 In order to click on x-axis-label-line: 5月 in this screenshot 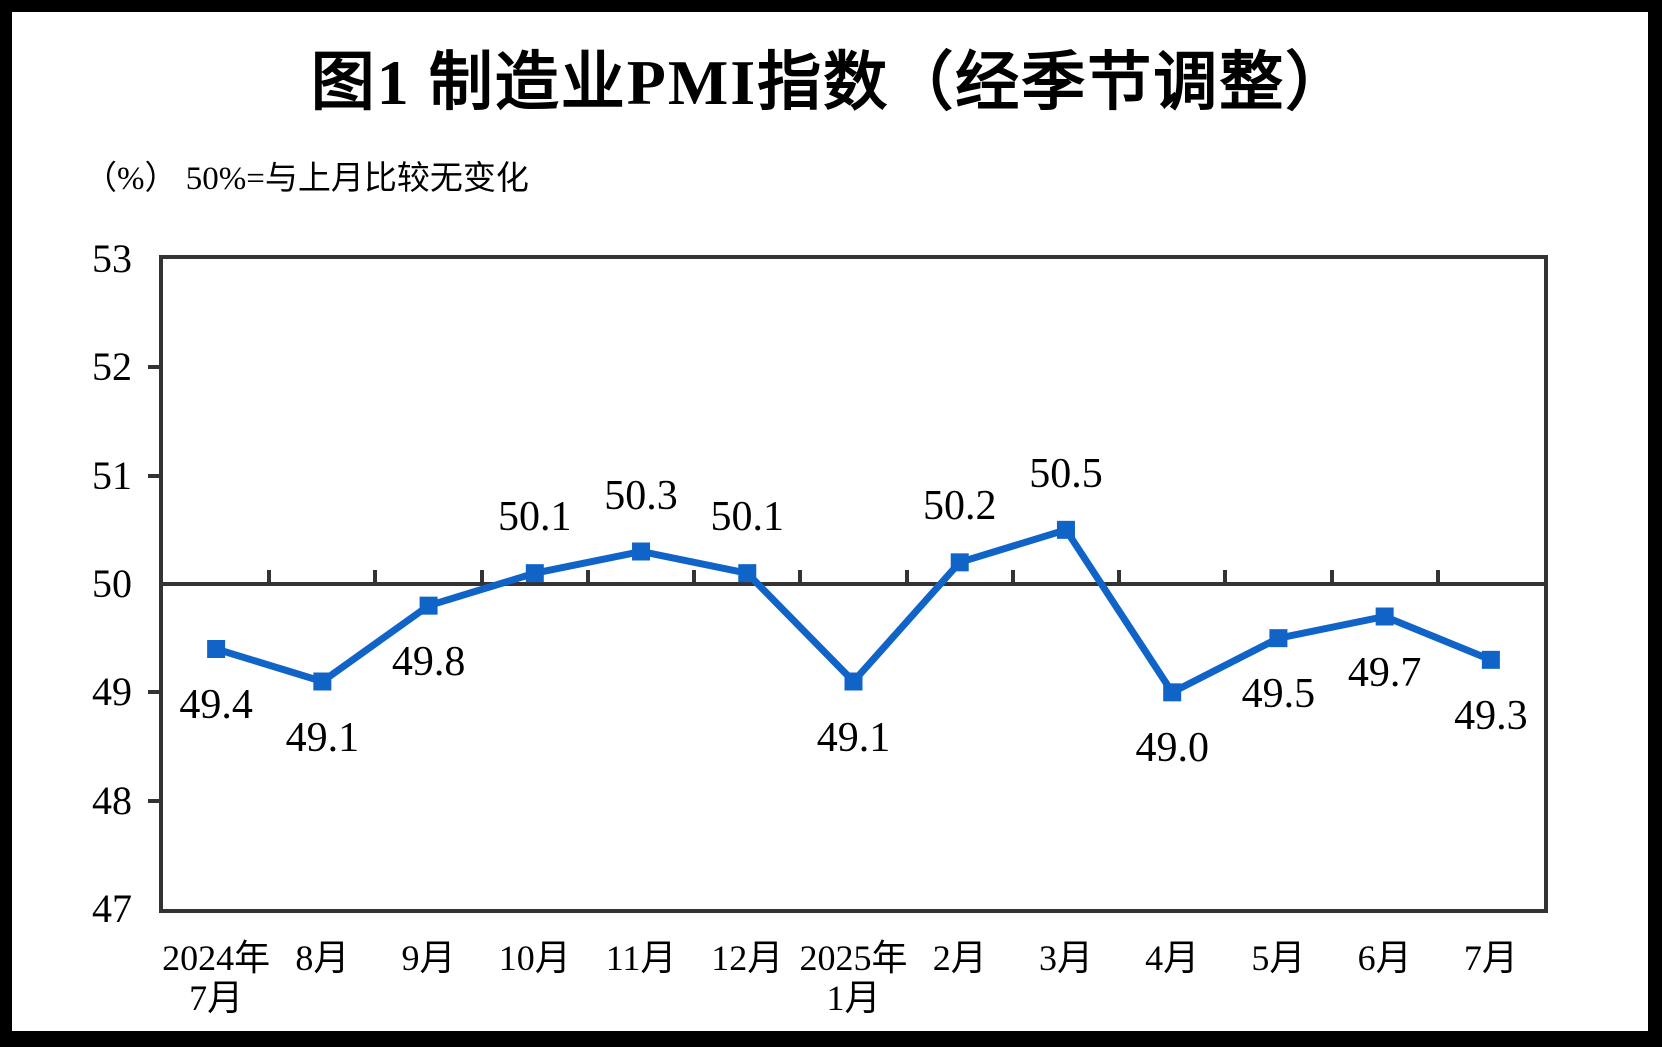, I will do `click(1278, 958)`.